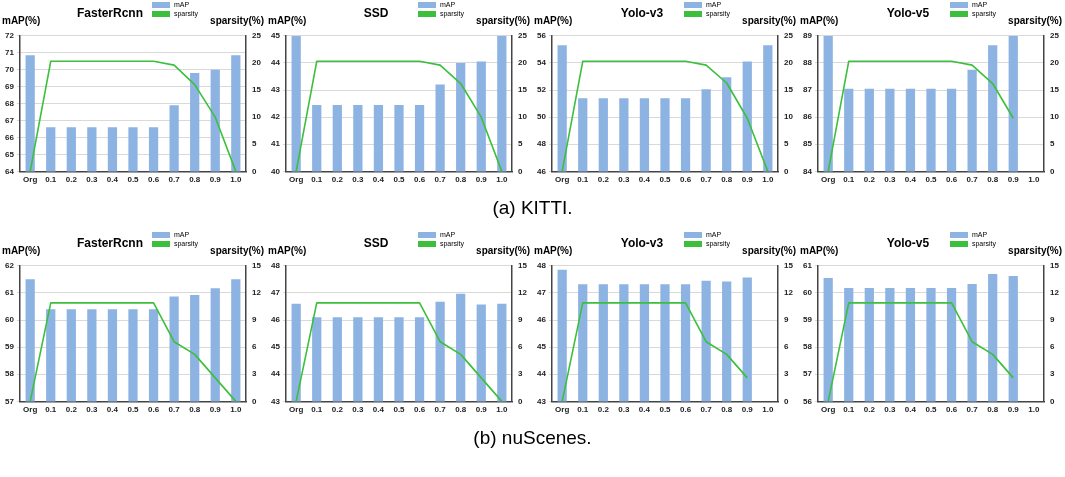 The height and width of the screenshot is (477, 1065). Describe the element at coordinates (275, 293) in the screenshot. I see `y-tick-label: 47` at that location.